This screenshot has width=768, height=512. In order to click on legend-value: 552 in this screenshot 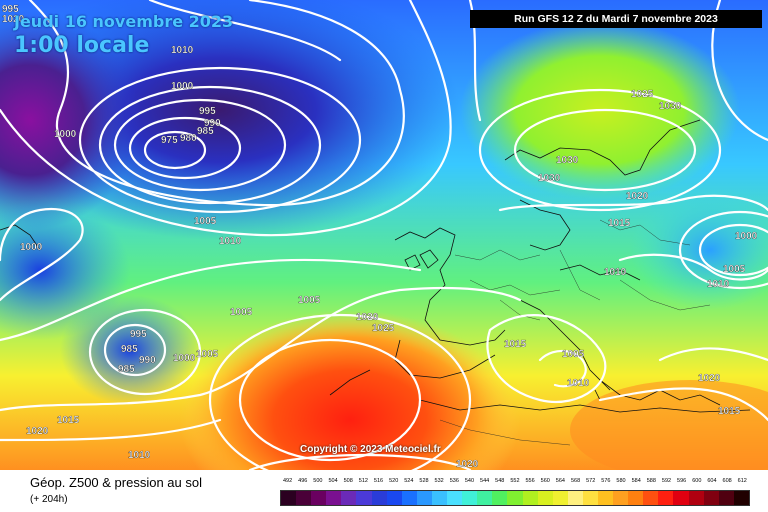, I will do `click(515, 481)`.